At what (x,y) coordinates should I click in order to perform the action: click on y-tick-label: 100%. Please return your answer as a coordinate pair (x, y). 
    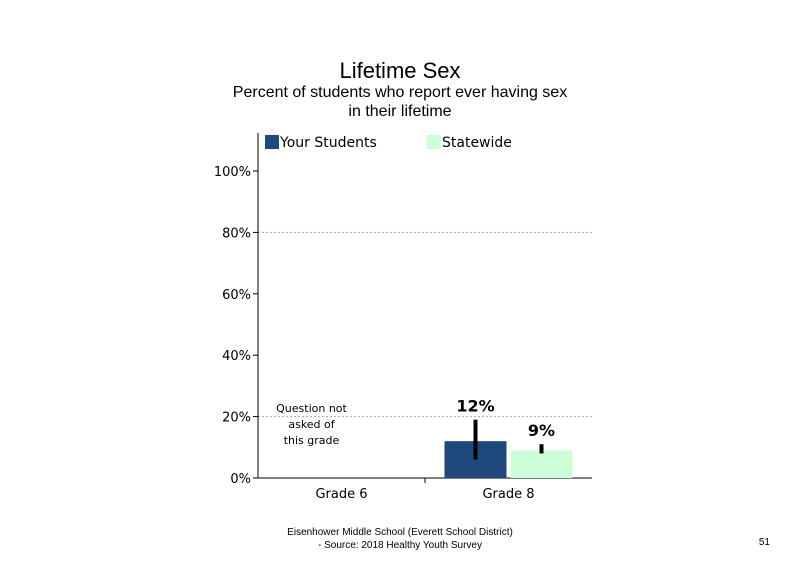
    Looking at the image, I should click on (232, 172).